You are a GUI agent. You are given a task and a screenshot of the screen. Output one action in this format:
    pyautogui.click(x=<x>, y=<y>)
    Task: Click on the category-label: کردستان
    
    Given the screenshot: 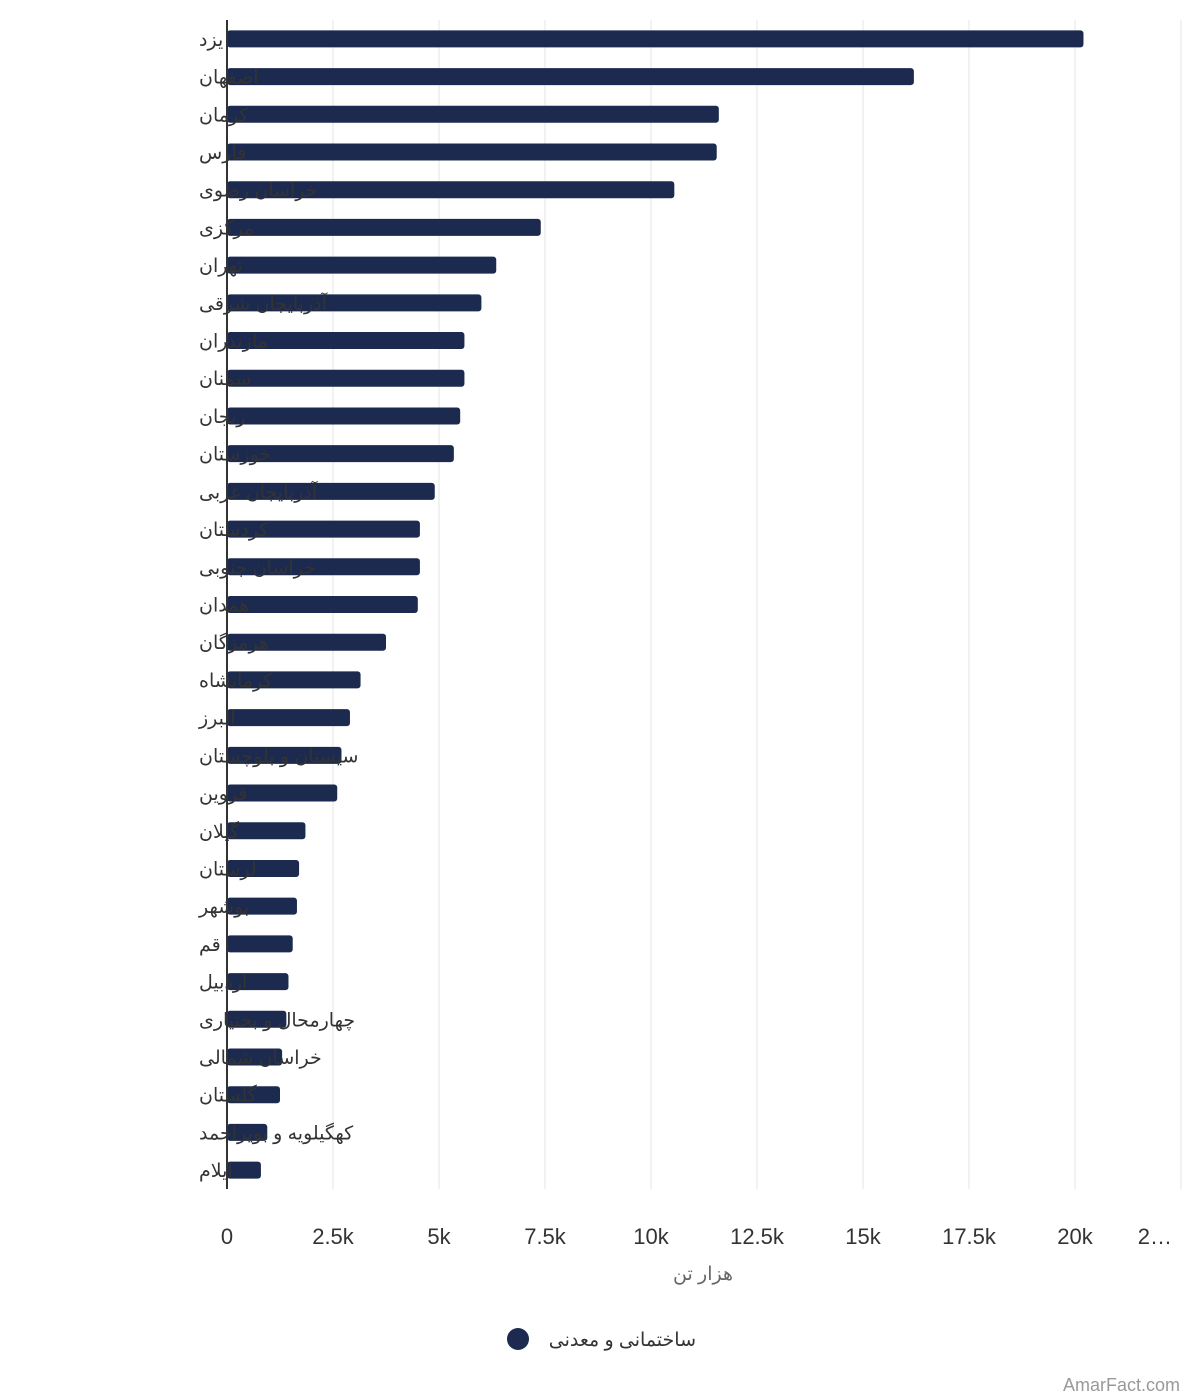 What is the action you would take?
    pyautogui.click(x=234, y=530)
    